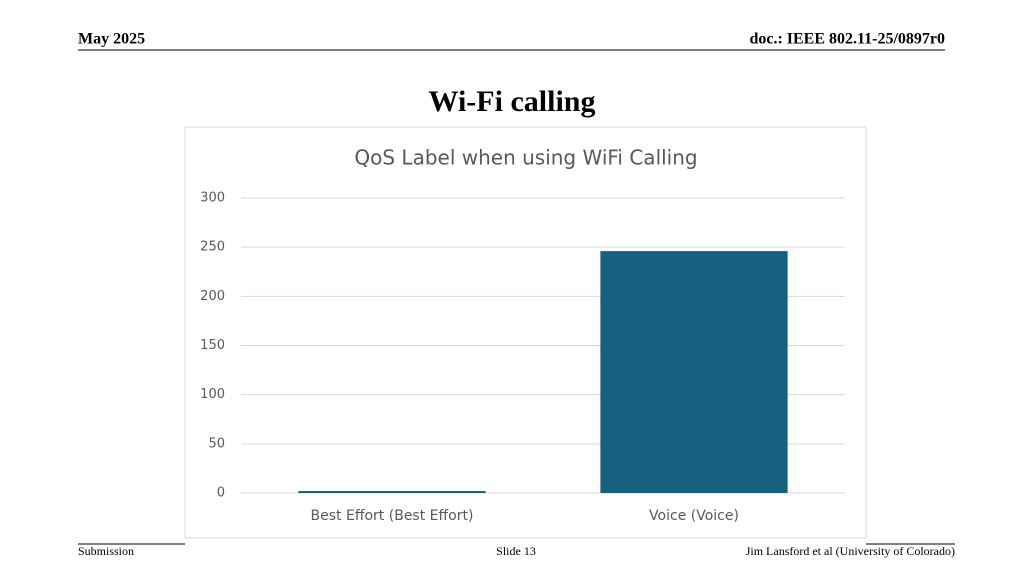 This screenshot has width=1024, height=576. Describe the element at coordinates (694, 516) in the screenshot. I see `x-tick-label: Voice (Voice)` at that location.